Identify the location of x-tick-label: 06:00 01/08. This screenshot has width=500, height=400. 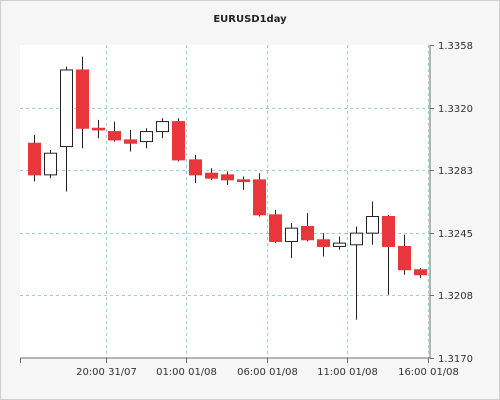
(267, 372).